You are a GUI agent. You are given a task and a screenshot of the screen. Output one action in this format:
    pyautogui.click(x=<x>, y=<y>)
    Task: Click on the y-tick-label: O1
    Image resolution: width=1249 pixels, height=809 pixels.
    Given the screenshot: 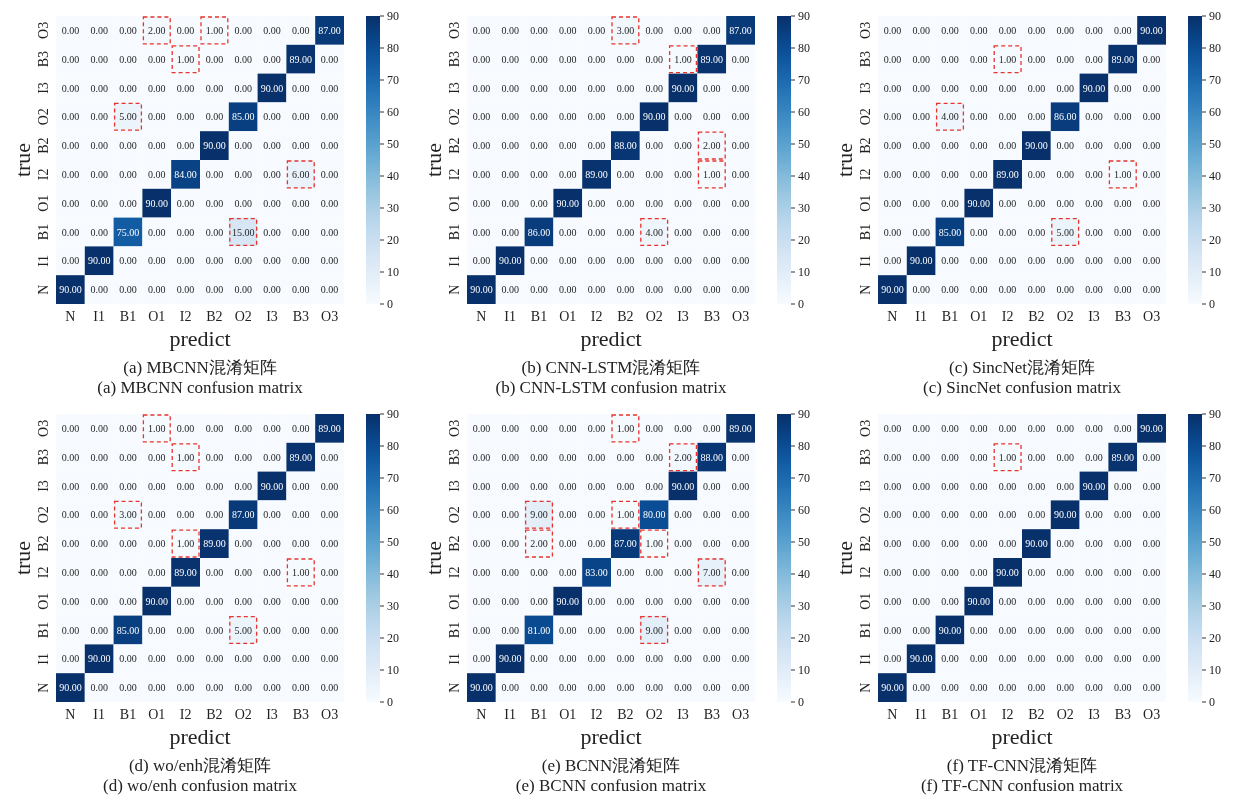 What is the action you would take?
    pyautogui.click(x=454, y=203)
    